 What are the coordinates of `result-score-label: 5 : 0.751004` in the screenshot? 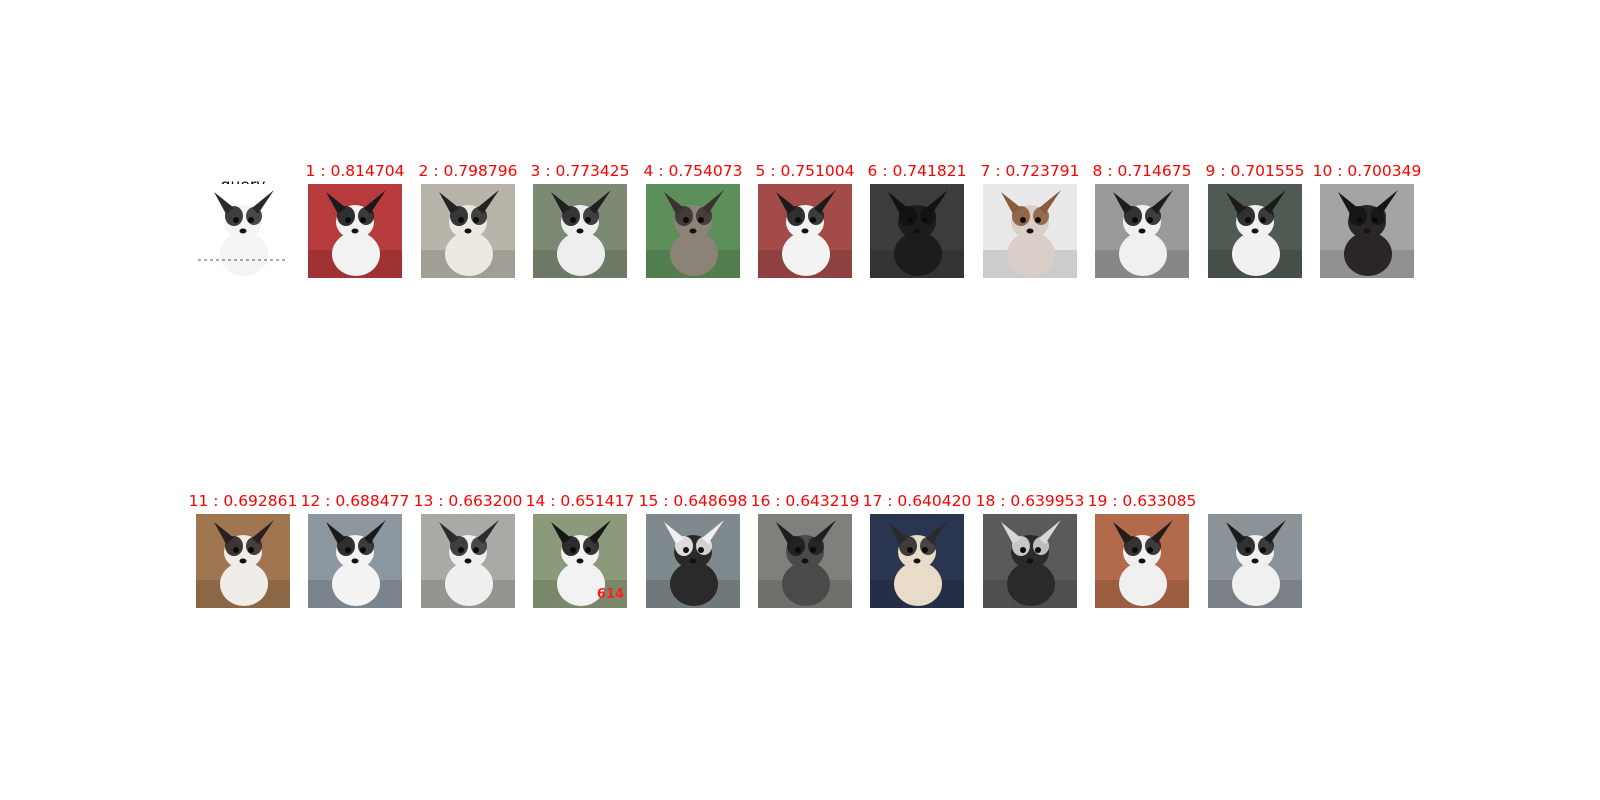 It's located at (805, 171).